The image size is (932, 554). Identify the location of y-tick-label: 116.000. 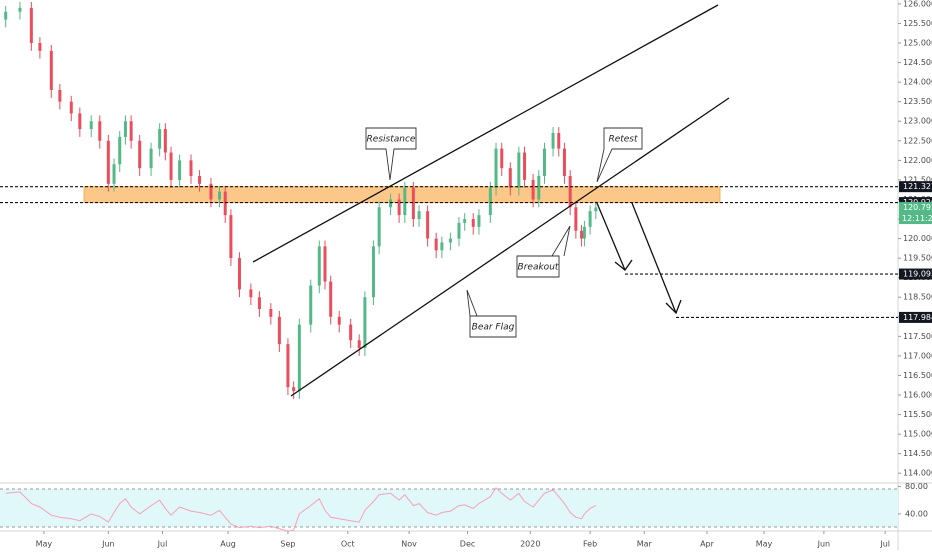
(917, 395).